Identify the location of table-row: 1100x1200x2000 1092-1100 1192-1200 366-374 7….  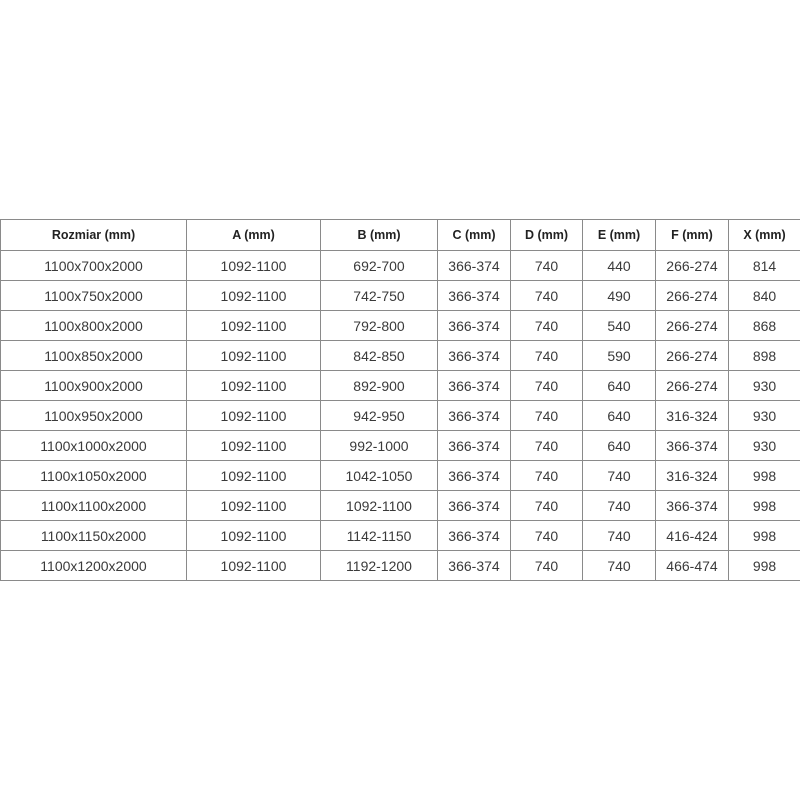
(400, 565).